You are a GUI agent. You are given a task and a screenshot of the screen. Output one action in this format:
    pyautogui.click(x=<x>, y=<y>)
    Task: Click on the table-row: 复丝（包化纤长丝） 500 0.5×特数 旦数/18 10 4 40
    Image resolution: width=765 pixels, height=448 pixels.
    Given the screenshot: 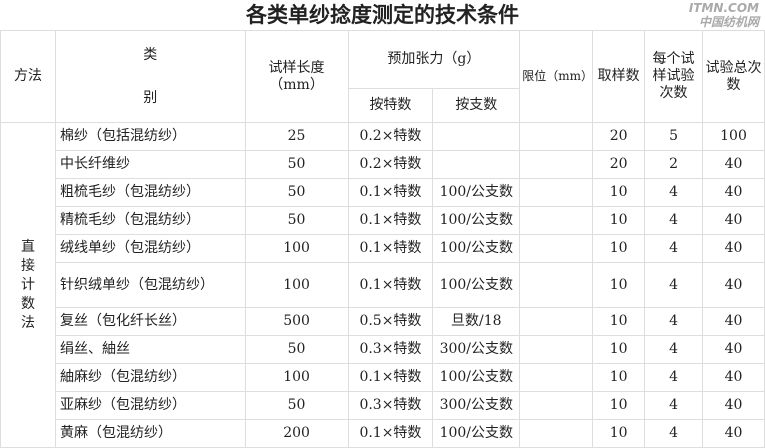 What is the action you would take?
    pyautogui.click(x=383, y=321)
    